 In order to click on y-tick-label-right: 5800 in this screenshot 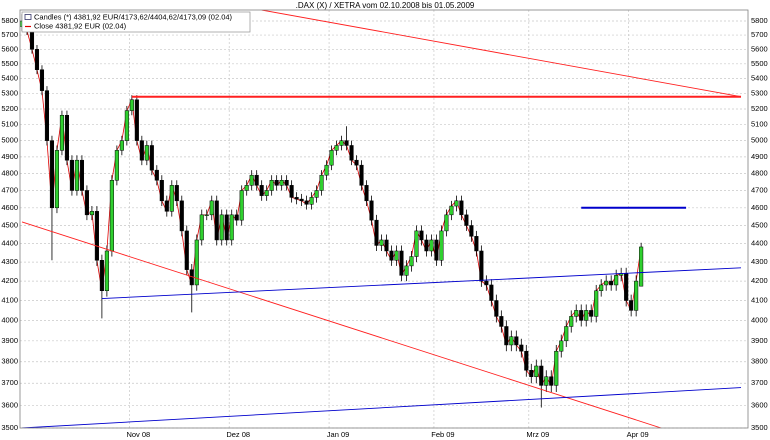, I will do `click(759, 20)`.